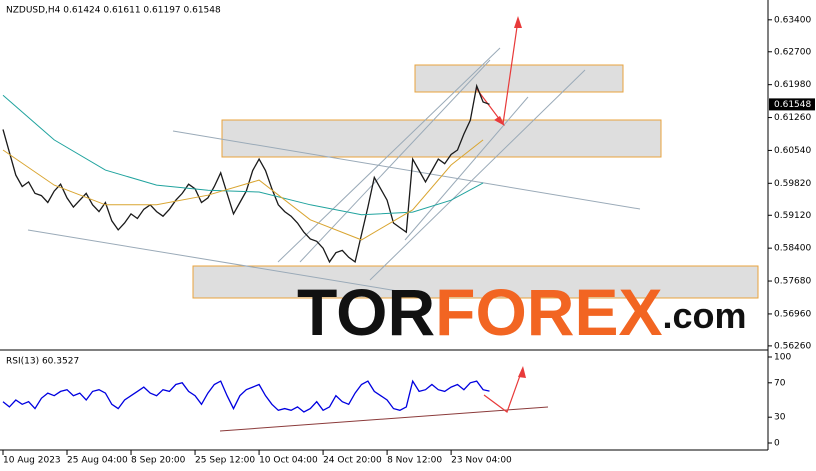 The image size is (816, 471). What do you see at coordinates (792, 249) in the screenshot?
I see `y-tick-label: 0.58400` at bounding box center [792, 249].